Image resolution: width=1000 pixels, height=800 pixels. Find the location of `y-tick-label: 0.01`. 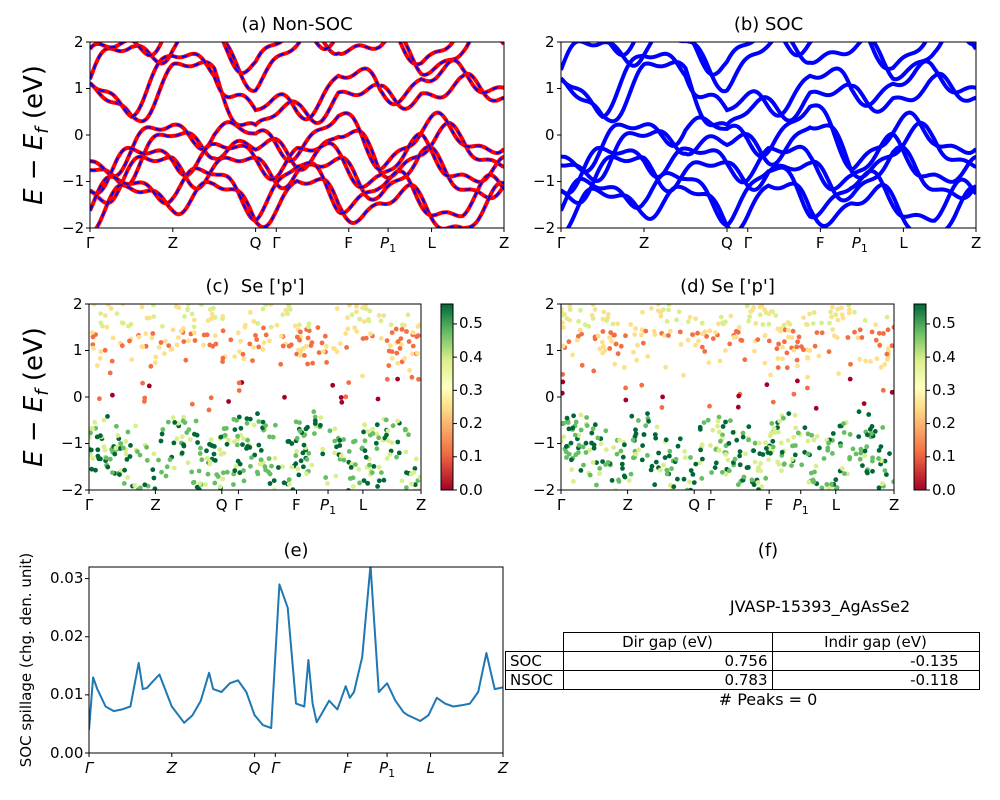

y-tick-label: 0.01 is located at coordinates (67, 694).